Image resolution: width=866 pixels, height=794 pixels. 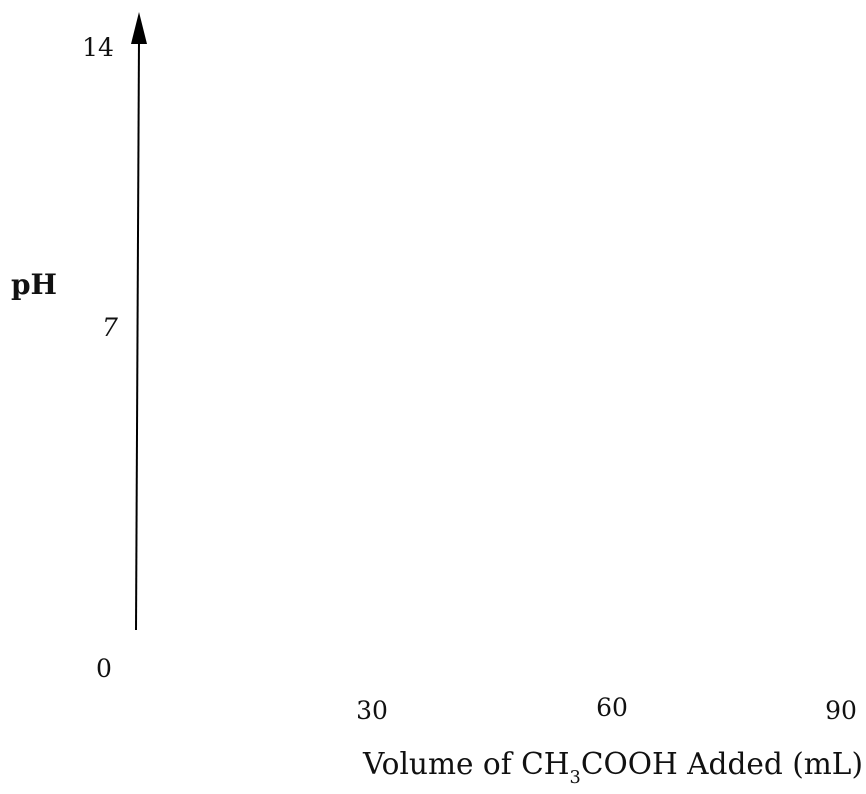 I want to click on x-axis-label-subscript: 3, so click(x=575, y=777).